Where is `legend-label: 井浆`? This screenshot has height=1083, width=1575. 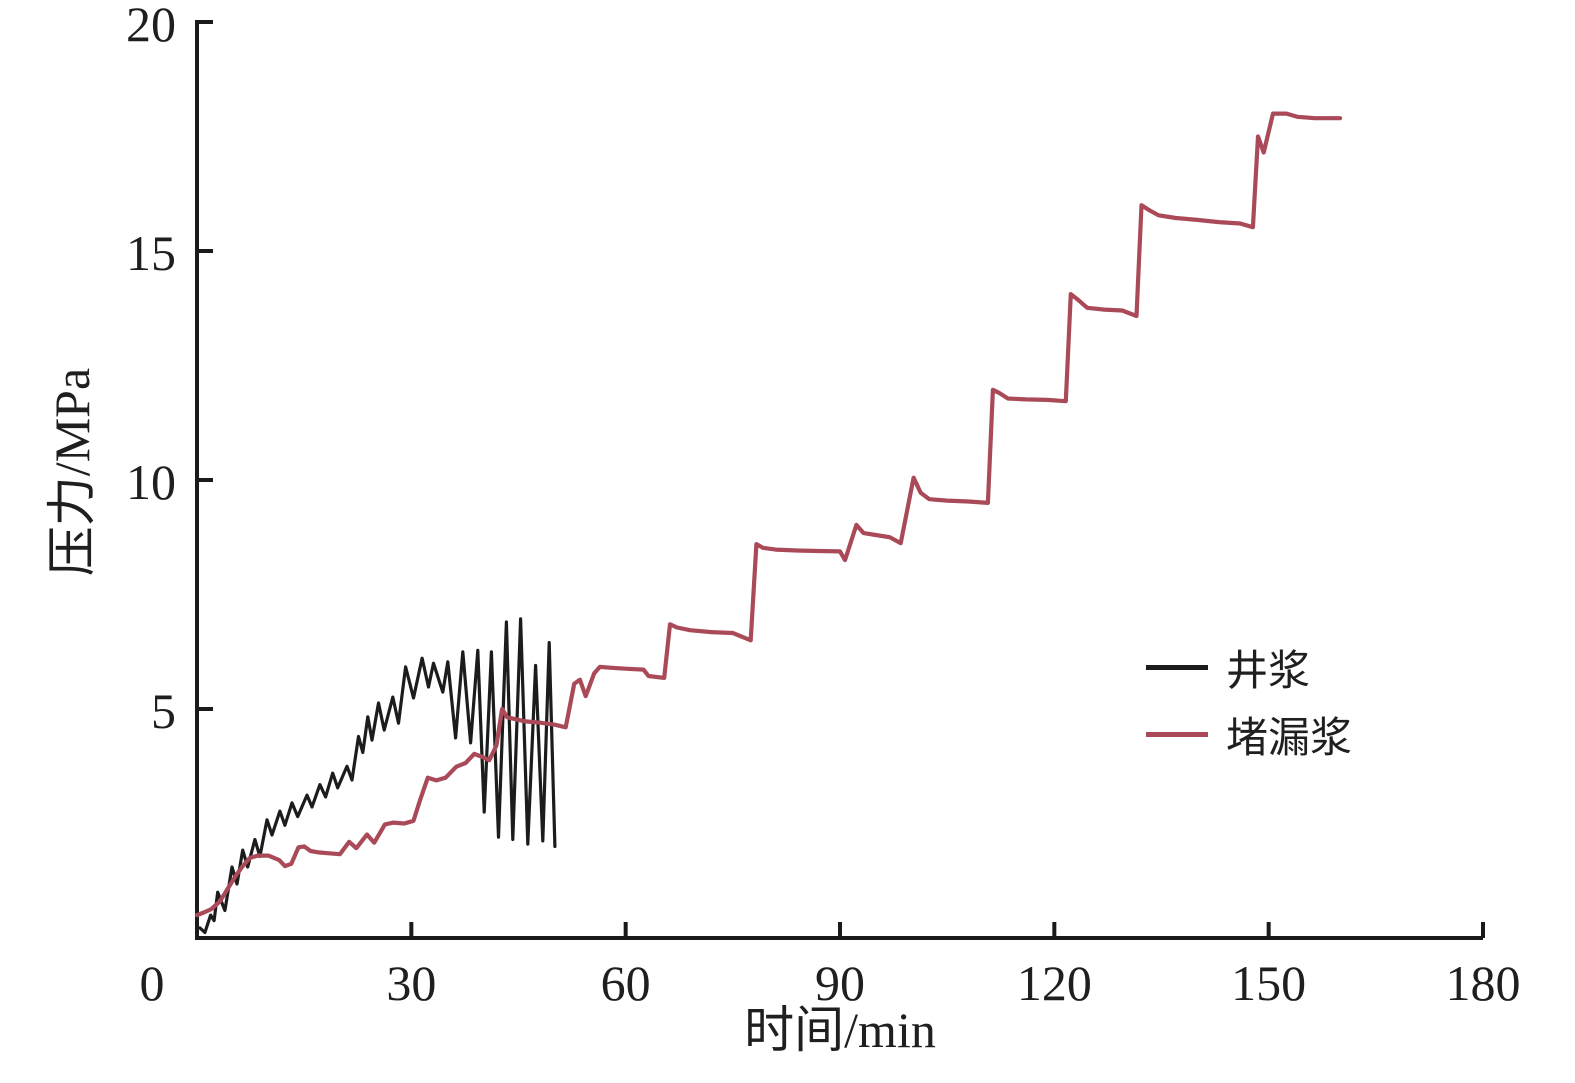
legend-label: 井浆 is located at coordinates (1268, 672).